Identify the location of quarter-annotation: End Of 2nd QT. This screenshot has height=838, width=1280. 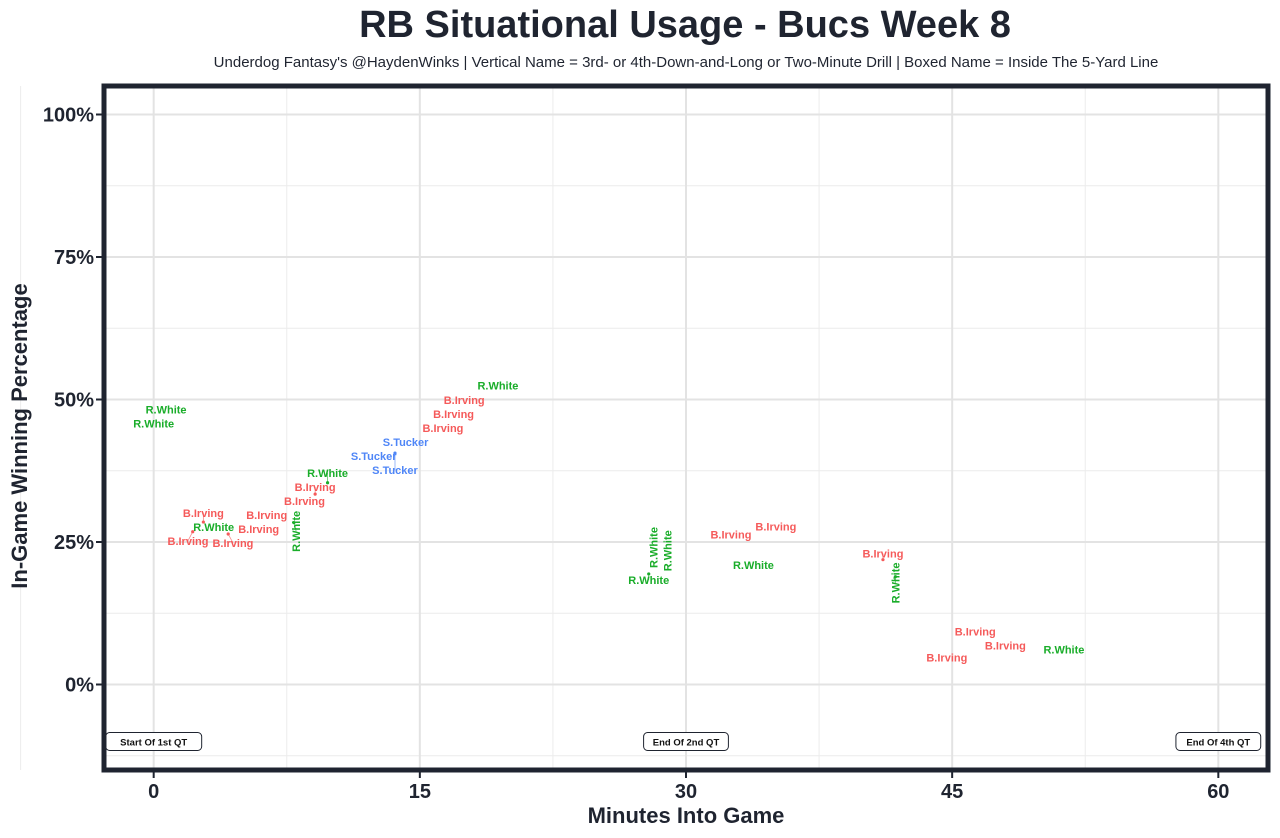
(686, 741).